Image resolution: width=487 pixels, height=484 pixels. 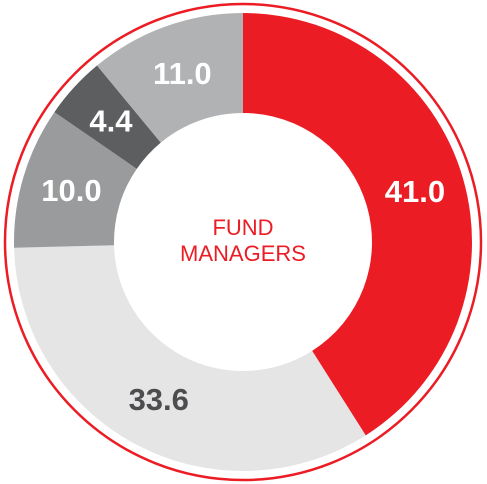 What do you see at coordinates (71, 190) in the screenshot?
I see `value-label: 10.0` at bounding box center [71, 190].